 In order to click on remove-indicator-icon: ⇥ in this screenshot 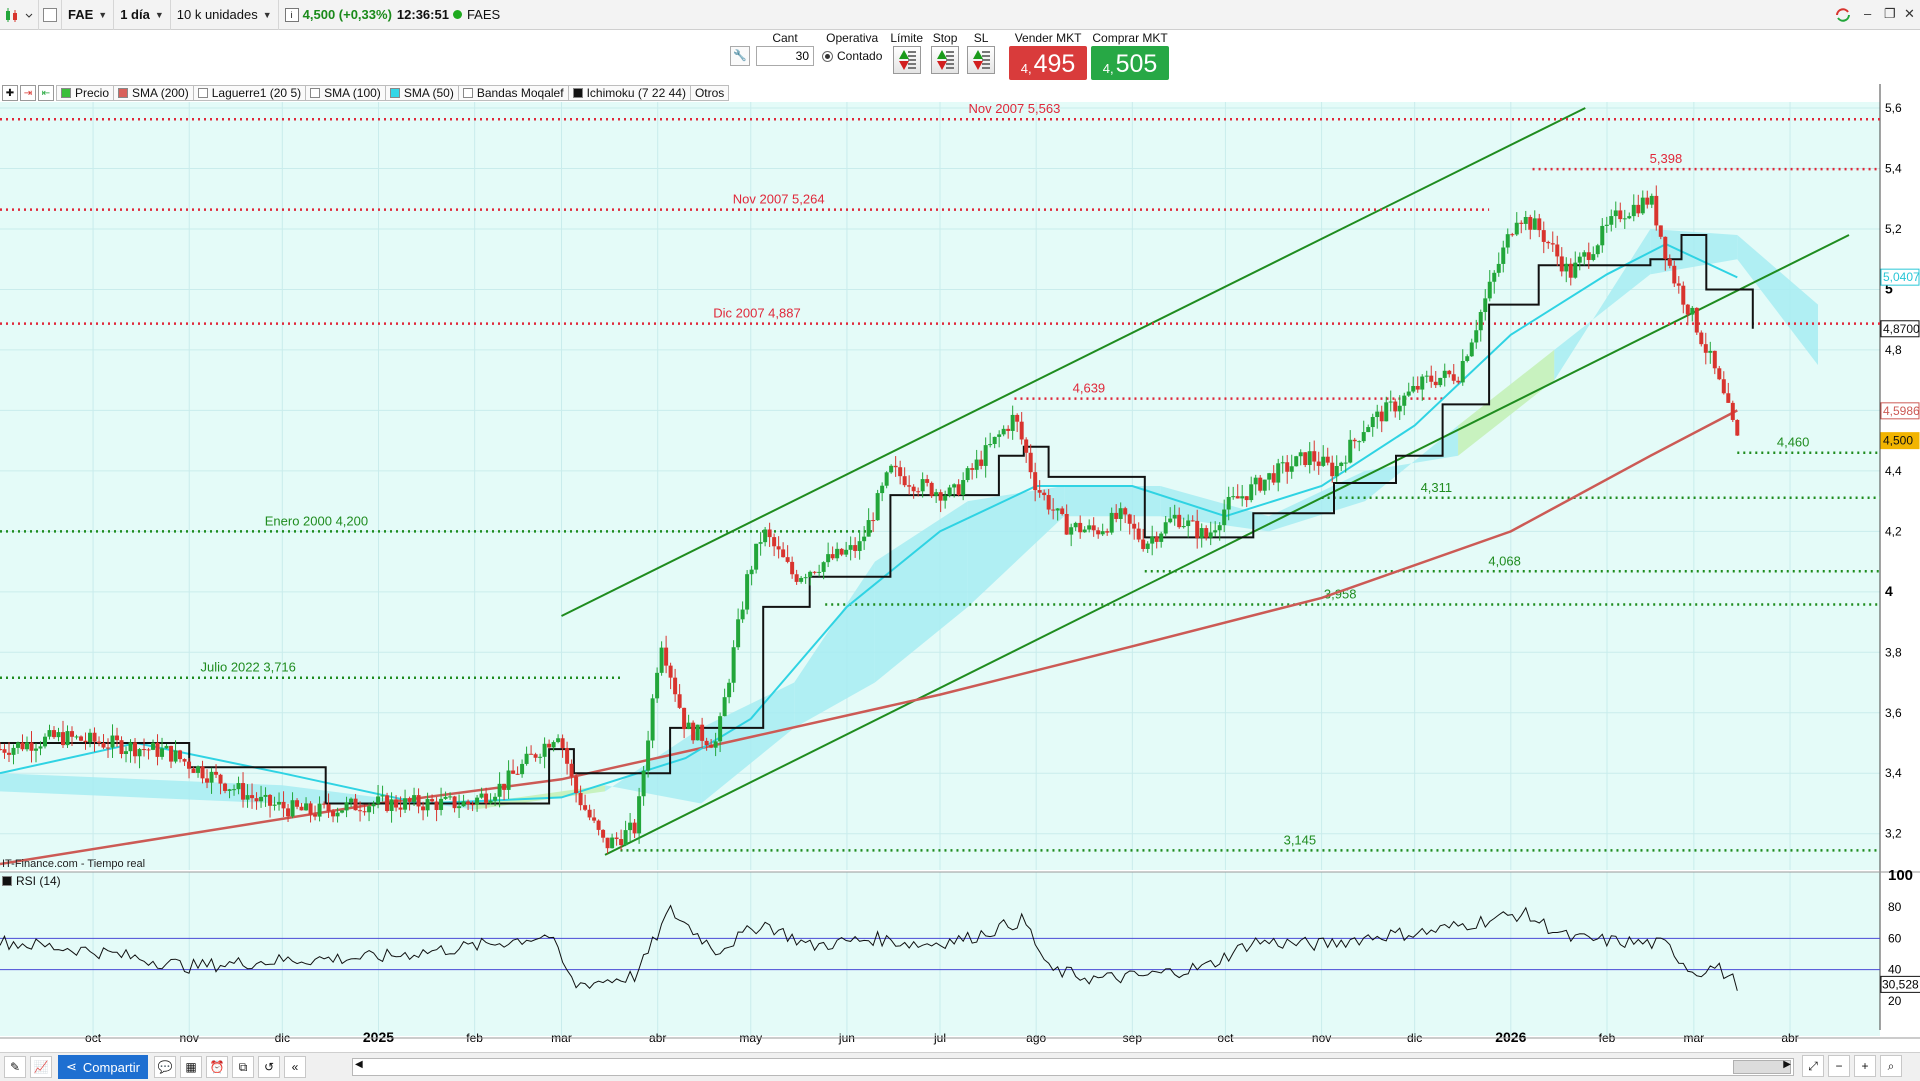, I will do `click(28, 93)`.